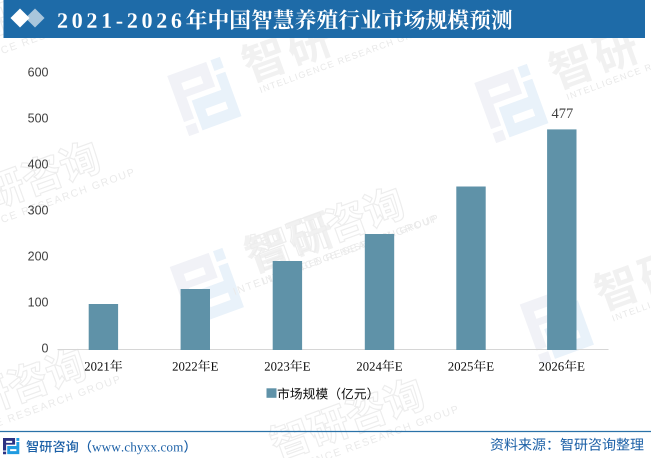 The height and width of the screenshot is (463, 651). I want to click on svg-text: 600, so click(38, 73).